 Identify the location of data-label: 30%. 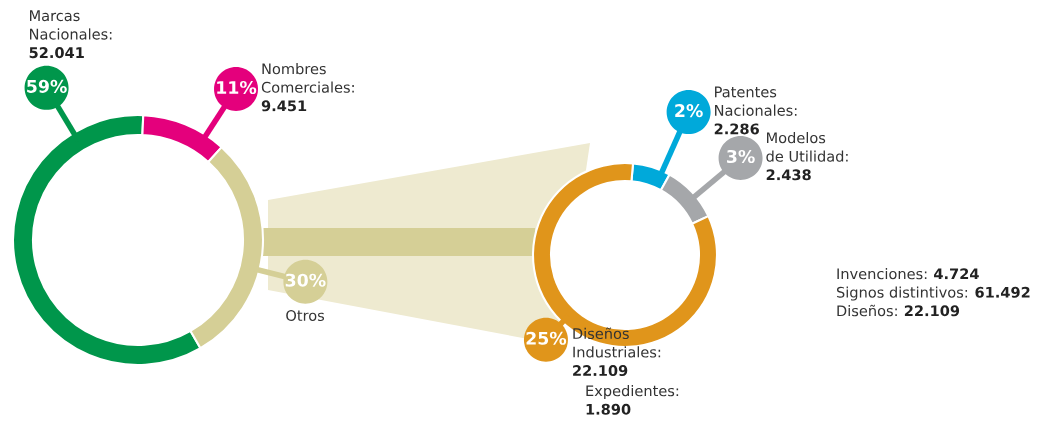
(305, 280).